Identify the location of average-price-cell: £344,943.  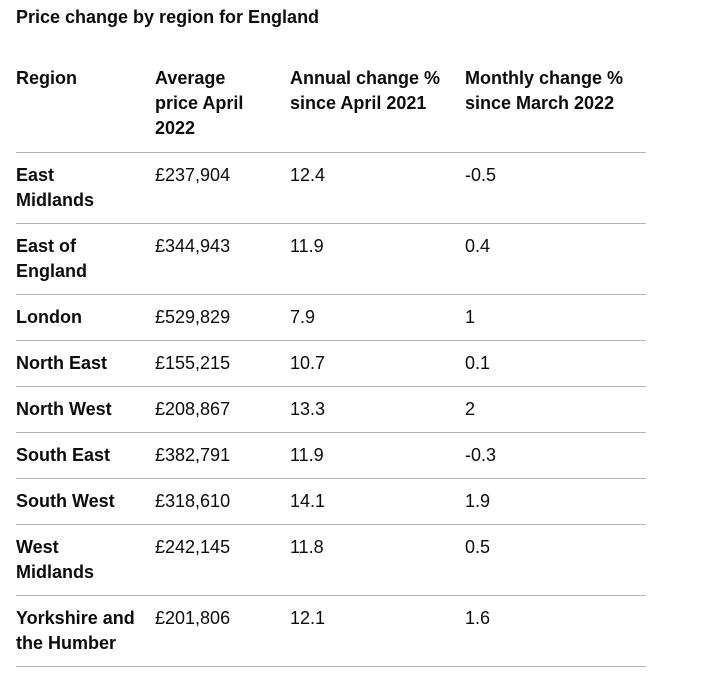
(222, 259).